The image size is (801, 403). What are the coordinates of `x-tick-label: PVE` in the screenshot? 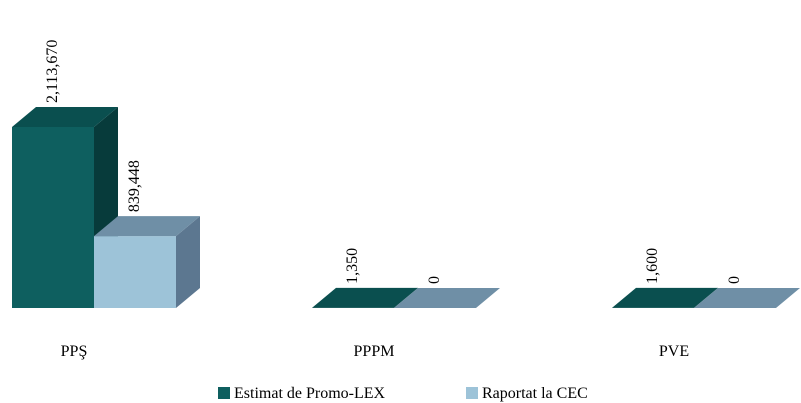 It's located at (674, 351).